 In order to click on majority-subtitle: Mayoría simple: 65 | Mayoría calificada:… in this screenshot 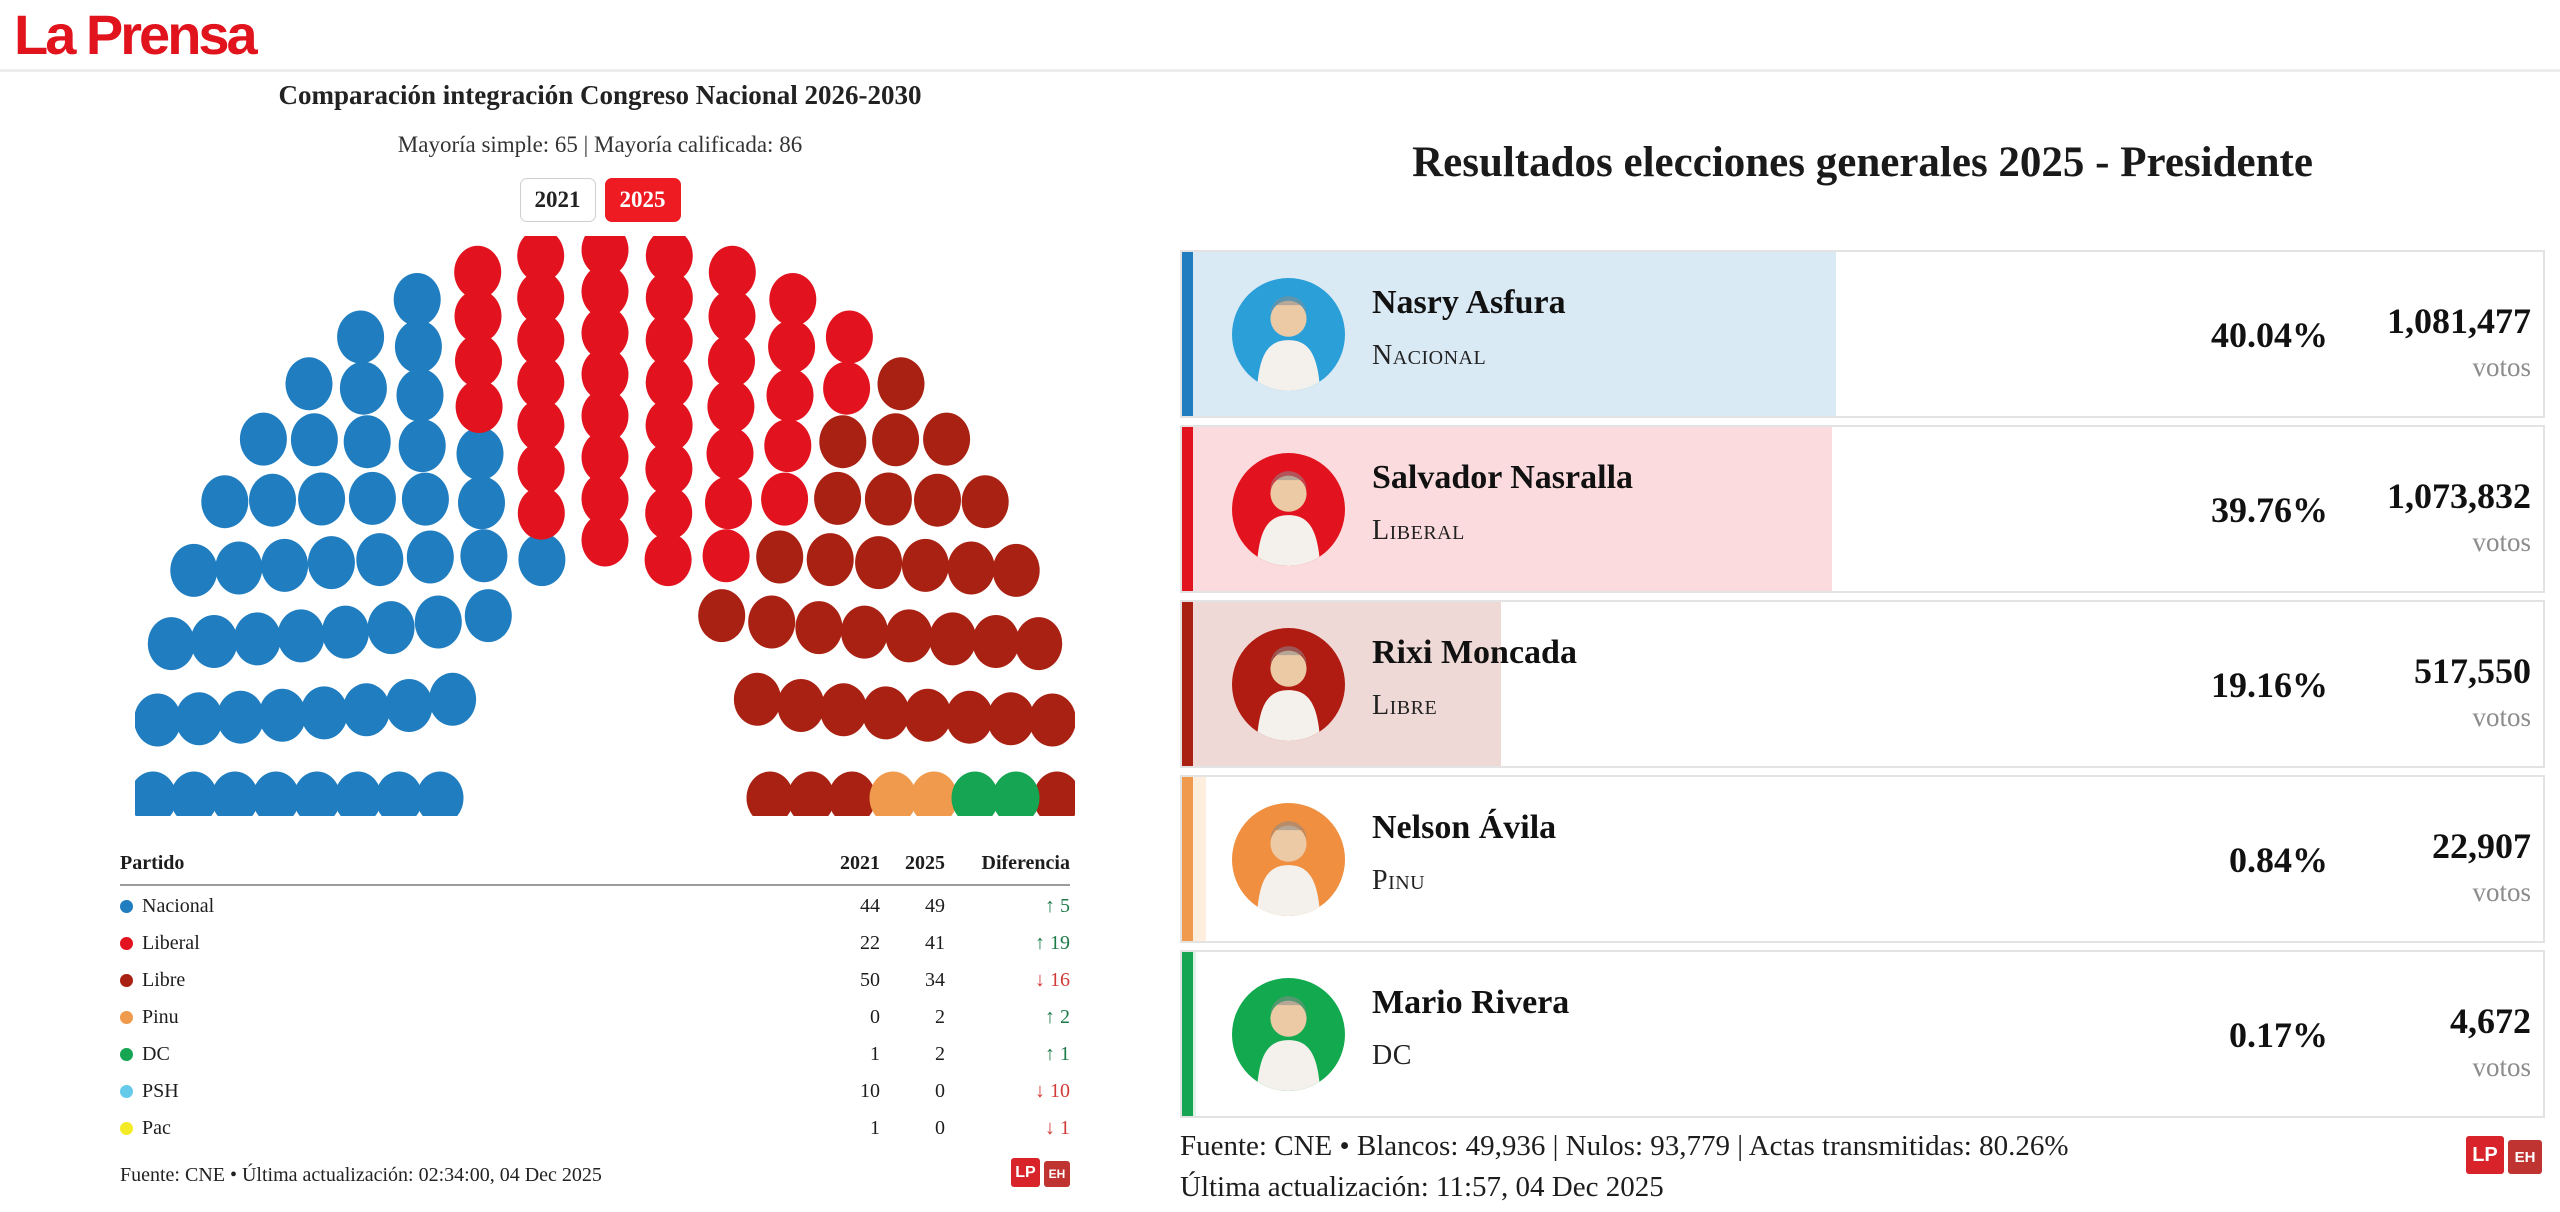, I will do `click(600, 144)`.